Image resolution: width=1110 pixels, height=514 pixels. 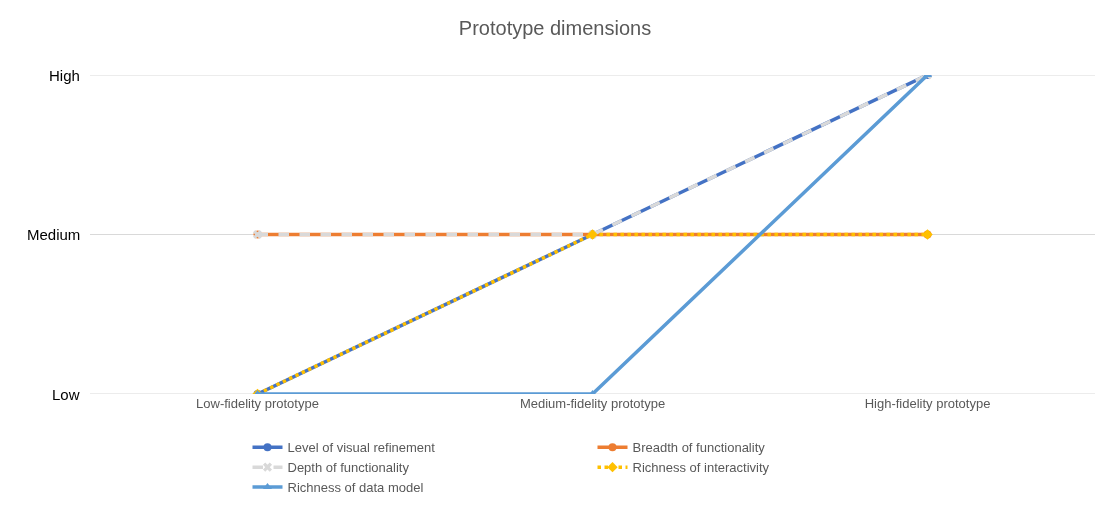 I want to click on legend-label: Richness of interactivity, so click(x=701, y=468).